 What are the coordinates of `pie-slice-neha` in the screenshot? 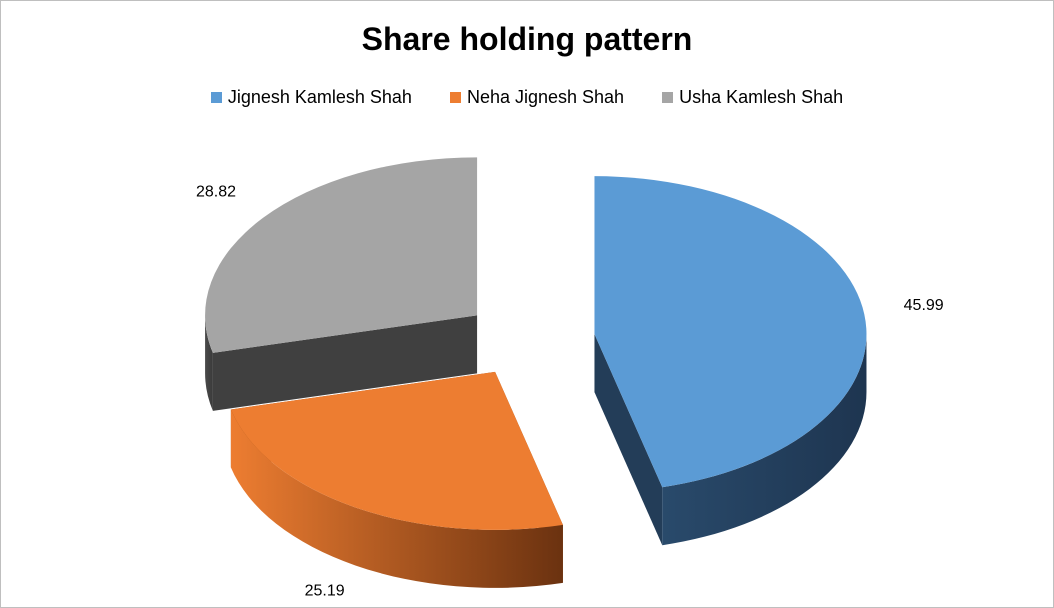 It's located at (396, 450).